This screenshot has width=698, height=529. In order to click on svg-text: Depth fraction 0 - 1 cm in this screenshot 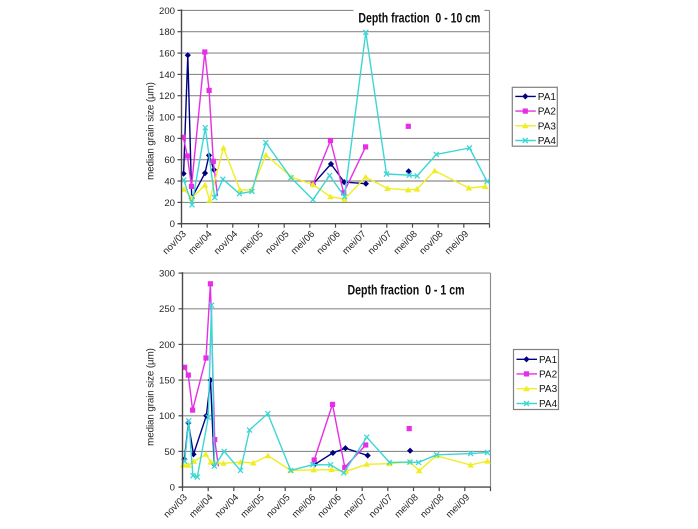, I will do `click(406, 290)`.